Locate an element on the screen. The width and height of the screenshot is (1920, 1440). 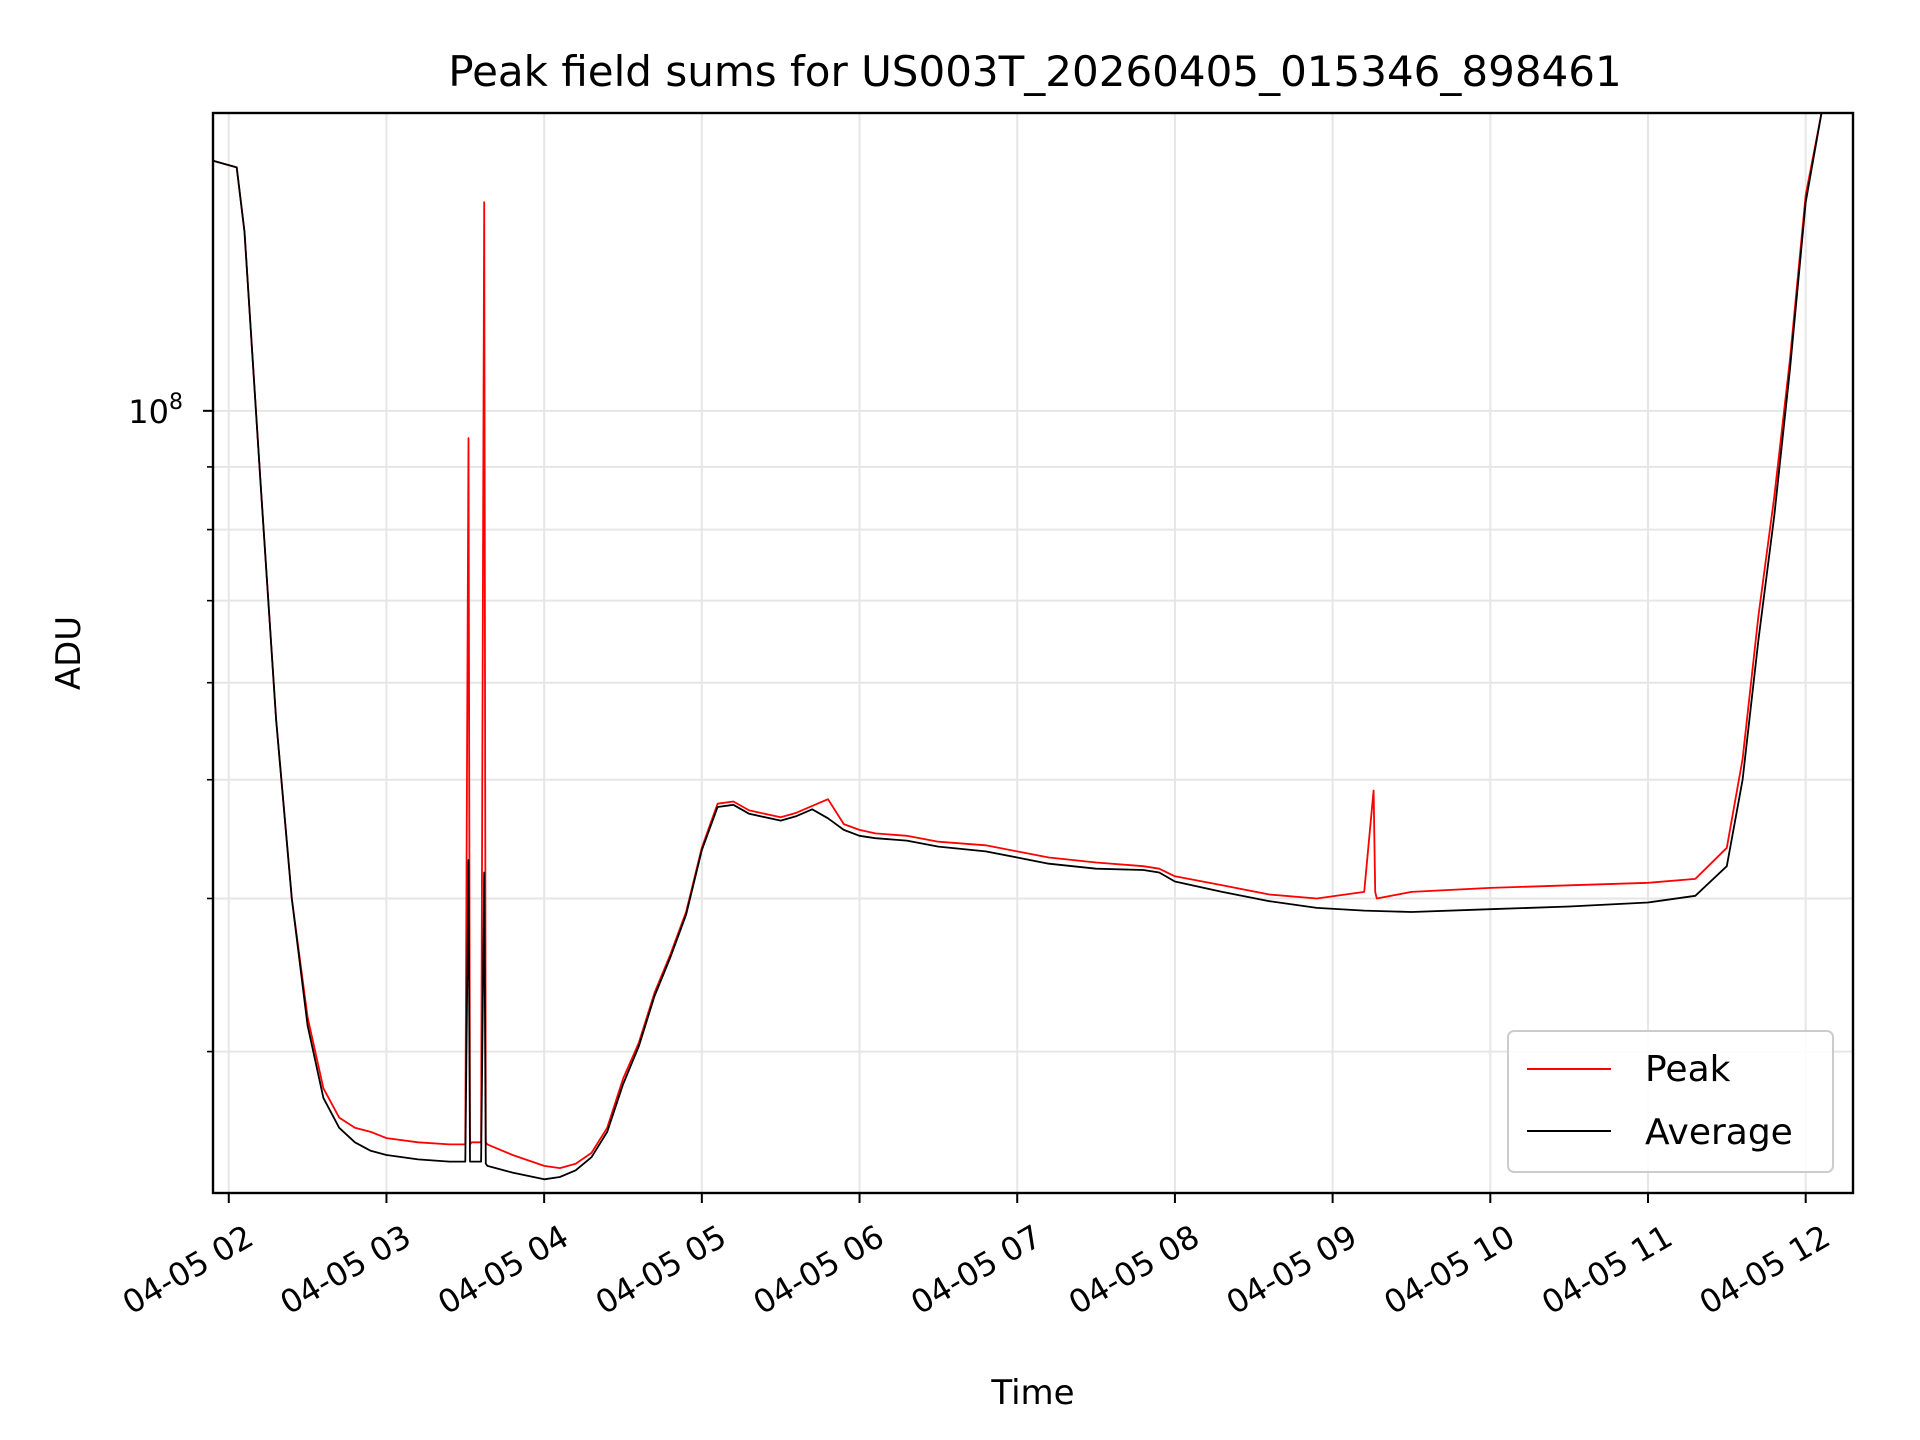
legend: Peak Average is located at coordinates (1670, 1101).